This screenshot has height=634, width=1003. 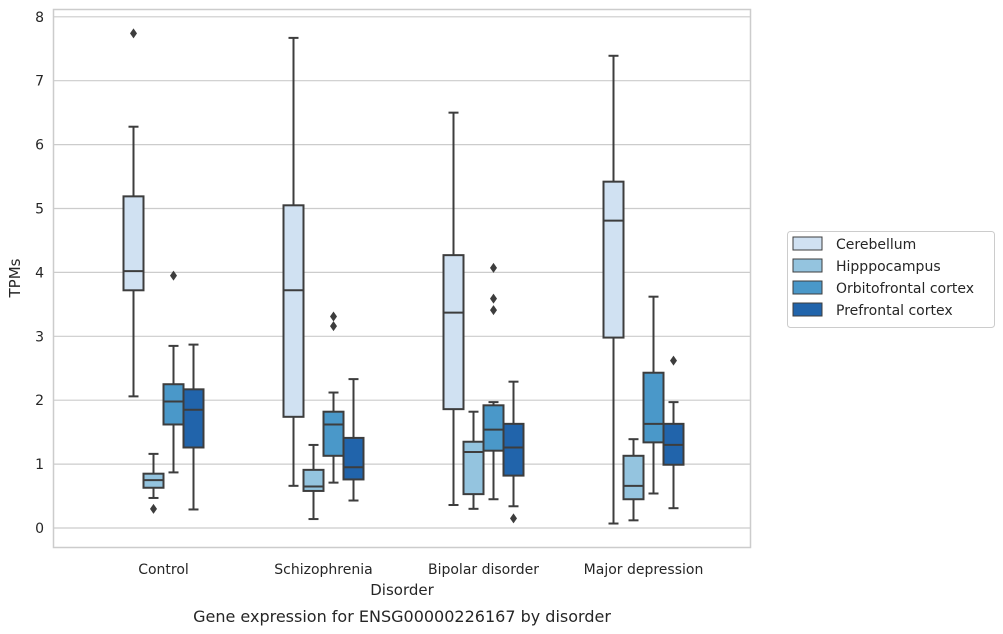 What do you see at coordinates (15, 278) in the screenshot?
I see `y-axis-title: TPMs` at bounding box center [15, 278].